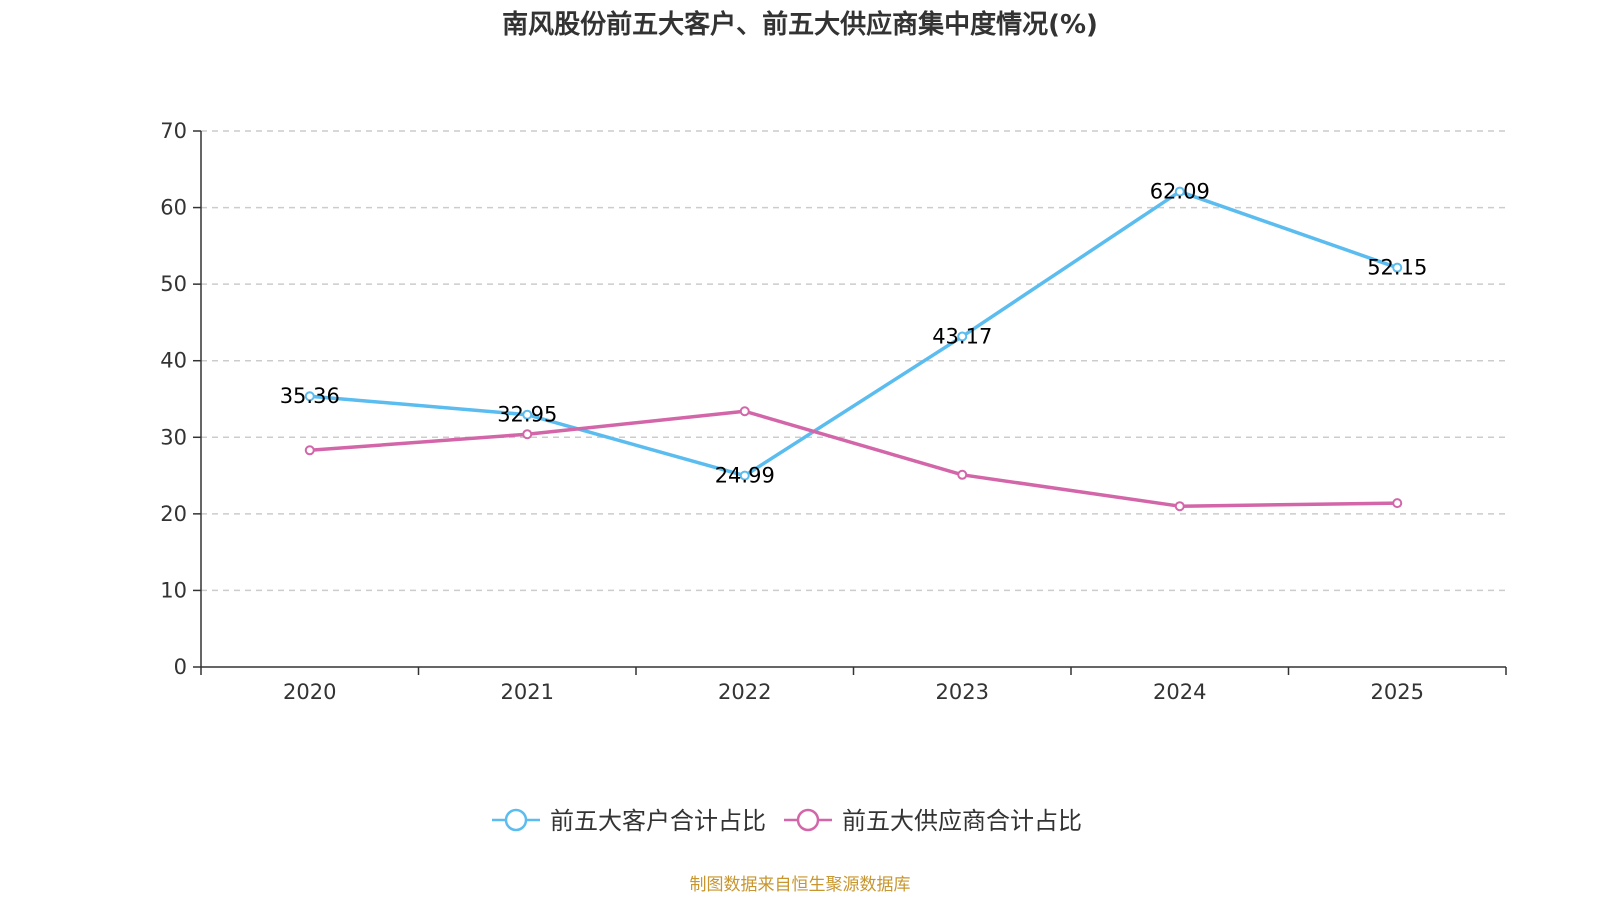 This screenshot has height=900, width=1600. Describe the element at coordinates (658, 821) in the screenshot. I see `legend-label: 前五大客户合计占比` at that location.